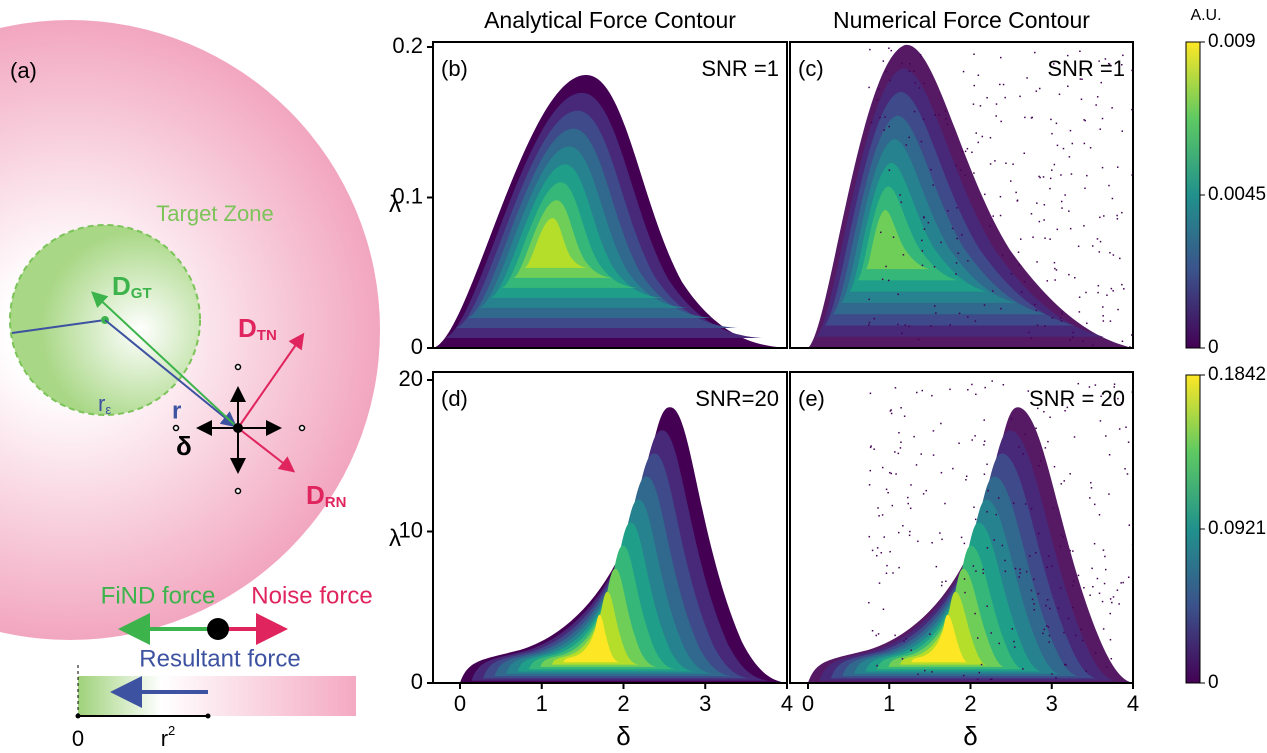 This screenshot has width=1267, height=753. What do you see at coordinates (214, 213) in the screenshot?
I see `target-zone-label: Target Zone` at bounding box center [214, 213].